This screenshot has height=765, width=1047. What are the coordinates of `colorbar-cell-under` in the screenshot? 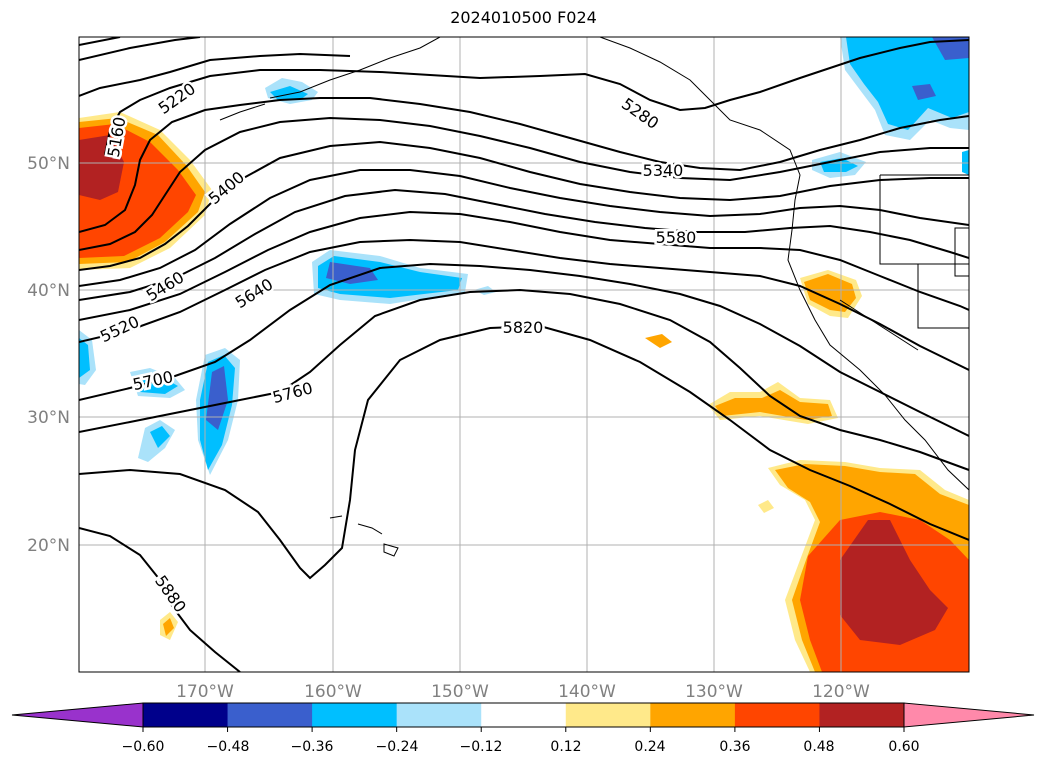 It's located at (77, 715).